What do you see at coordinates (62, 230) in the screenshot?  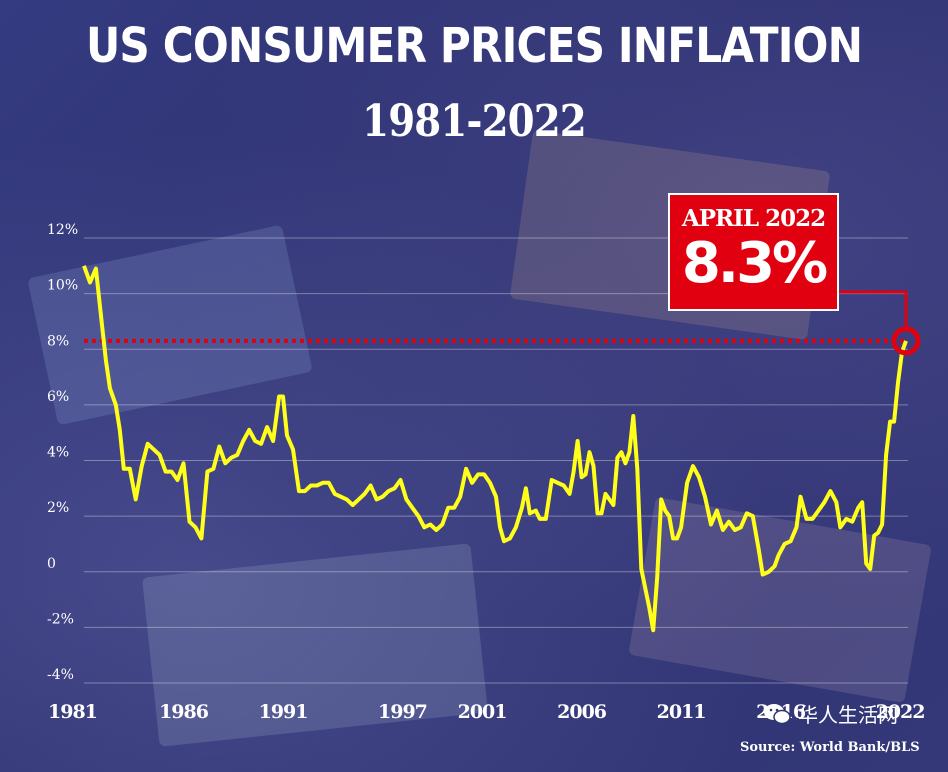 I see `y-tick-label: 12%` at bounding box center [62, 230].